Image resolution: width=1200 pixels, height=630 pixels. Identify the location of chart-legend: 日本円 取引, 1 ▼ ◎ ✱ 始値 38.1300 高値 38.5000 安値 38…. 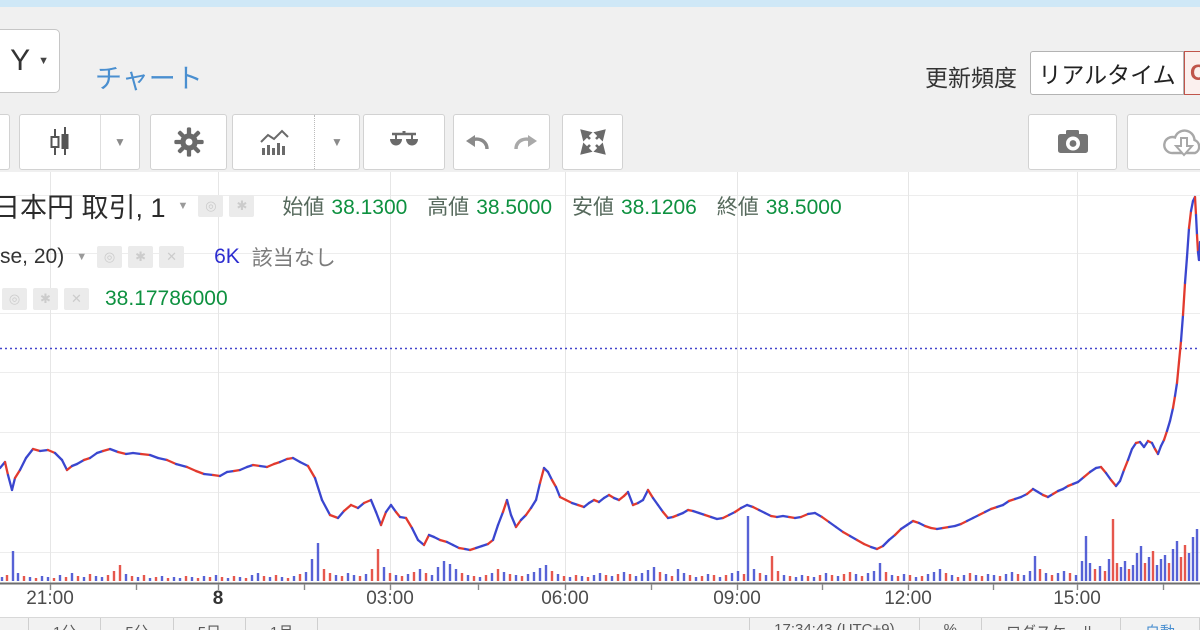
(421, 248).